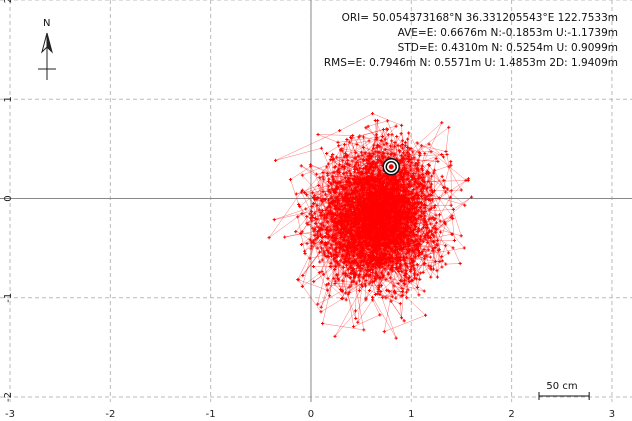  What do you see at coordinates (310, 414) in the screenshot?
I see `x-tick-labels: -3 -2 -1 0 1 2 3` at bounding box center [310, 414].